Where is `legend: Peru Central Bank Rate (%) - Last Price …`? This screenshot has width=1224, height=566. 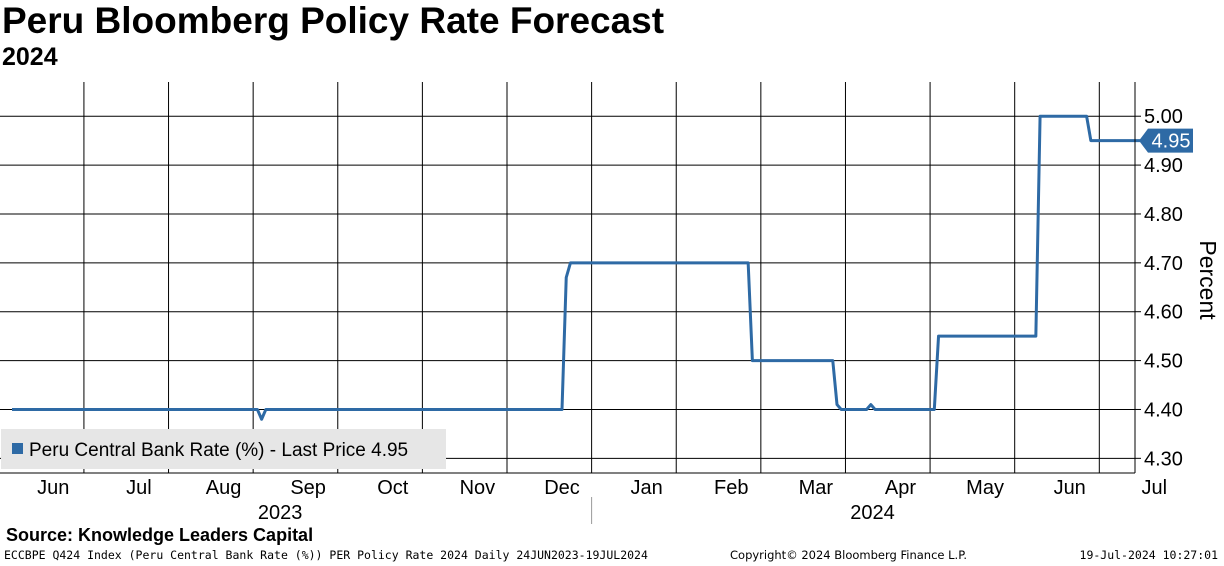 legend: Peru Central Bank Rate (%) - Last Price … is located at coordinates (223, 449).